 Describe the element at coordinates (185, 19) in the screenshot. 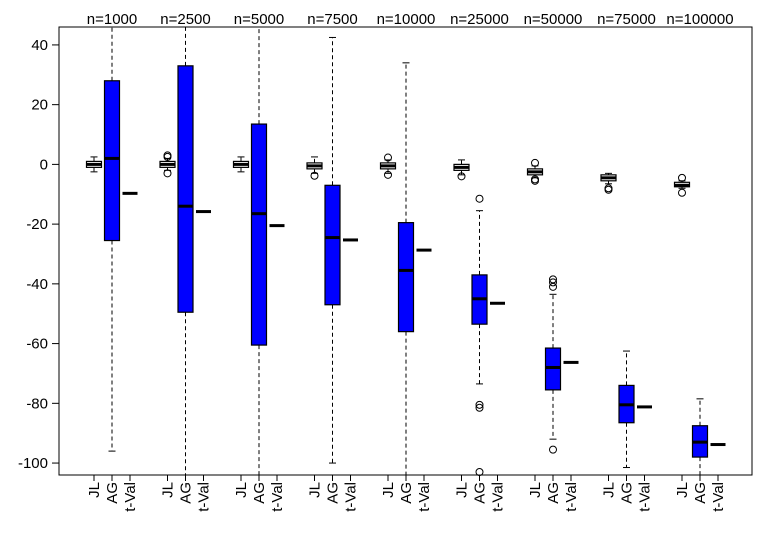

I see `group-size-label: n=2500` at that location.